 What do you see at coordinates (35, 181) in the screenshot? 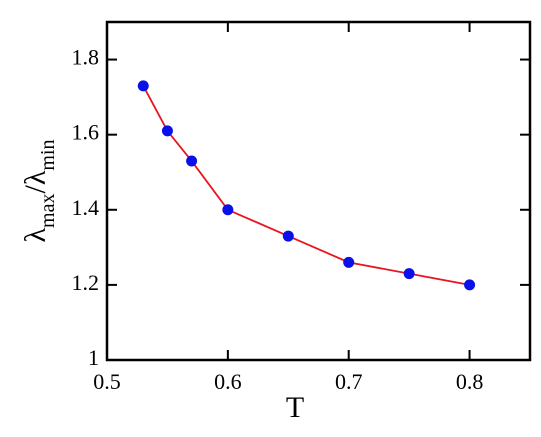
I see `y-axis-label-part: /λ` at bounding box center [35, 181].